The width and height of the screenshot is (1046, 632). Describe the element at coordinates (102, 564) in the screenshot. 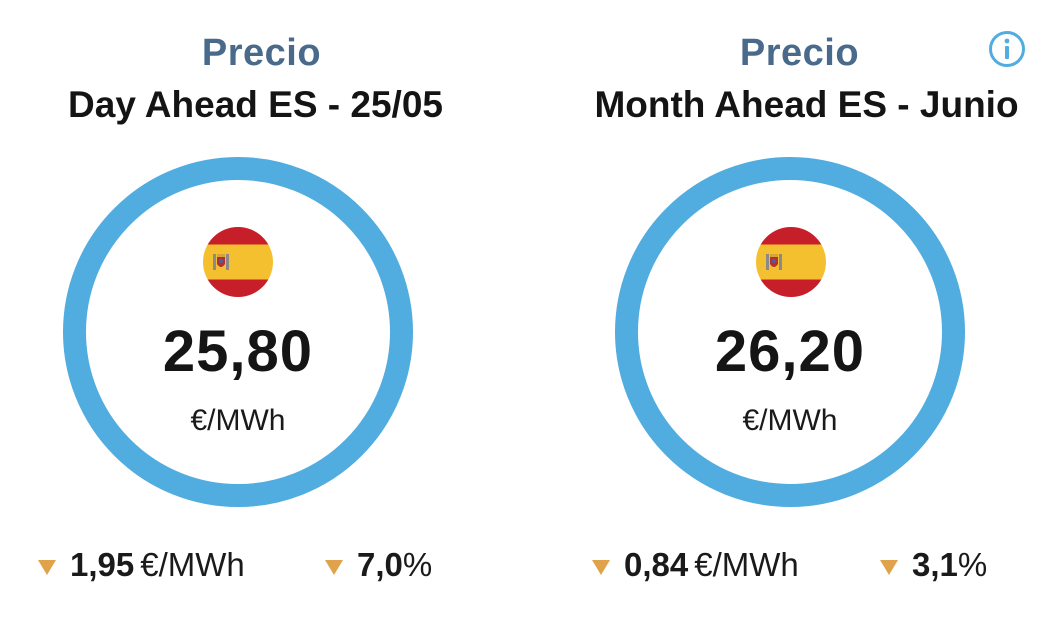

I see `change-absolute-value: 1,95` at that location.